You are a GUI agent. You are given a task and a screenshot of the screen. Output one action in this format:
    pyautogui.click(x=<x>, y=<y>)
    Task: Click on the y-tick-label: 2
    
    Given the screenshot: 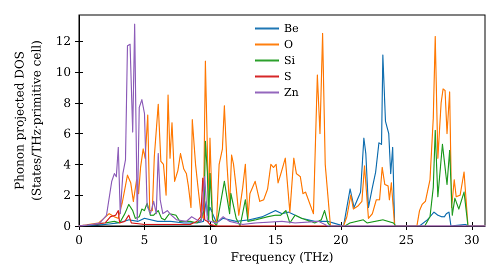 What is the action you would take?
    pyautogui.click(x=67, y=195)
    